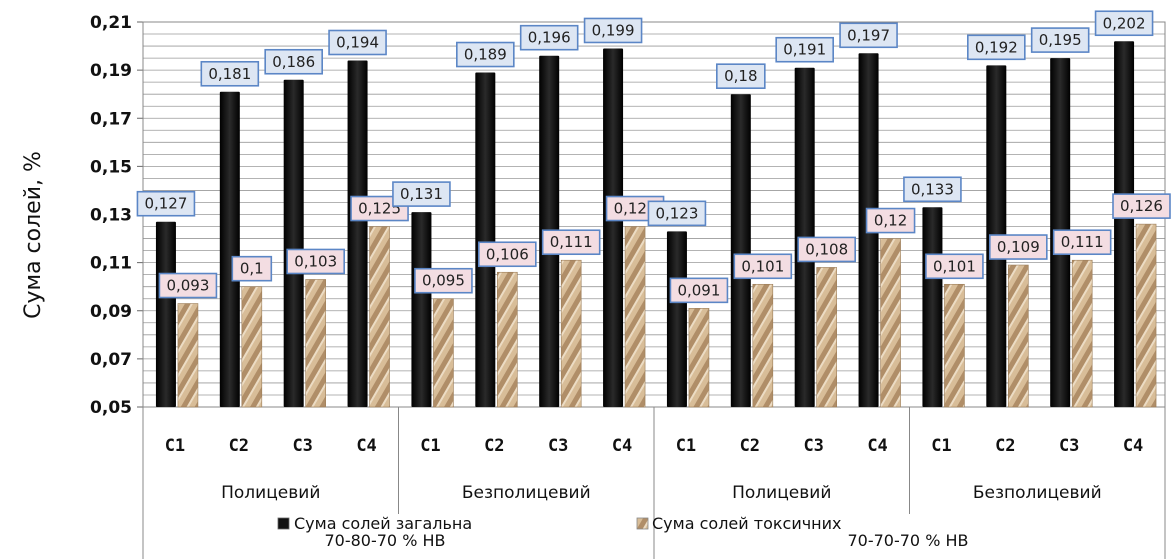  What do you see at coordinates (111, 216) in the screenshot?
I see `y-tick-label: 0,13` at bounding box center [111, 216].